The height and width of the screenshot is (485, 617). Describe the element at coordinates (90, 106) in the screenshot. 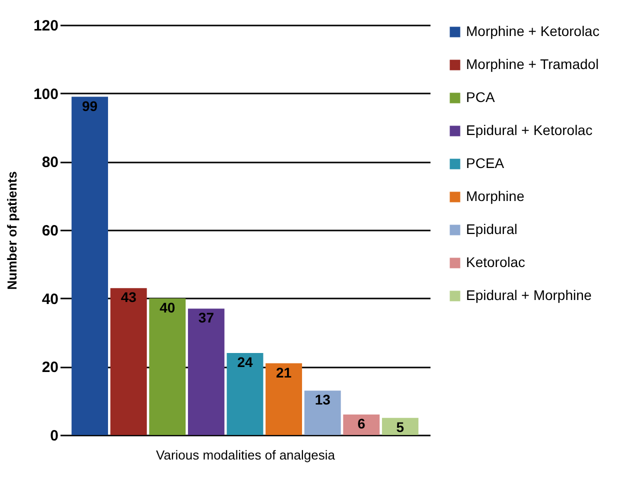

I see `data-label: 99` at that location.